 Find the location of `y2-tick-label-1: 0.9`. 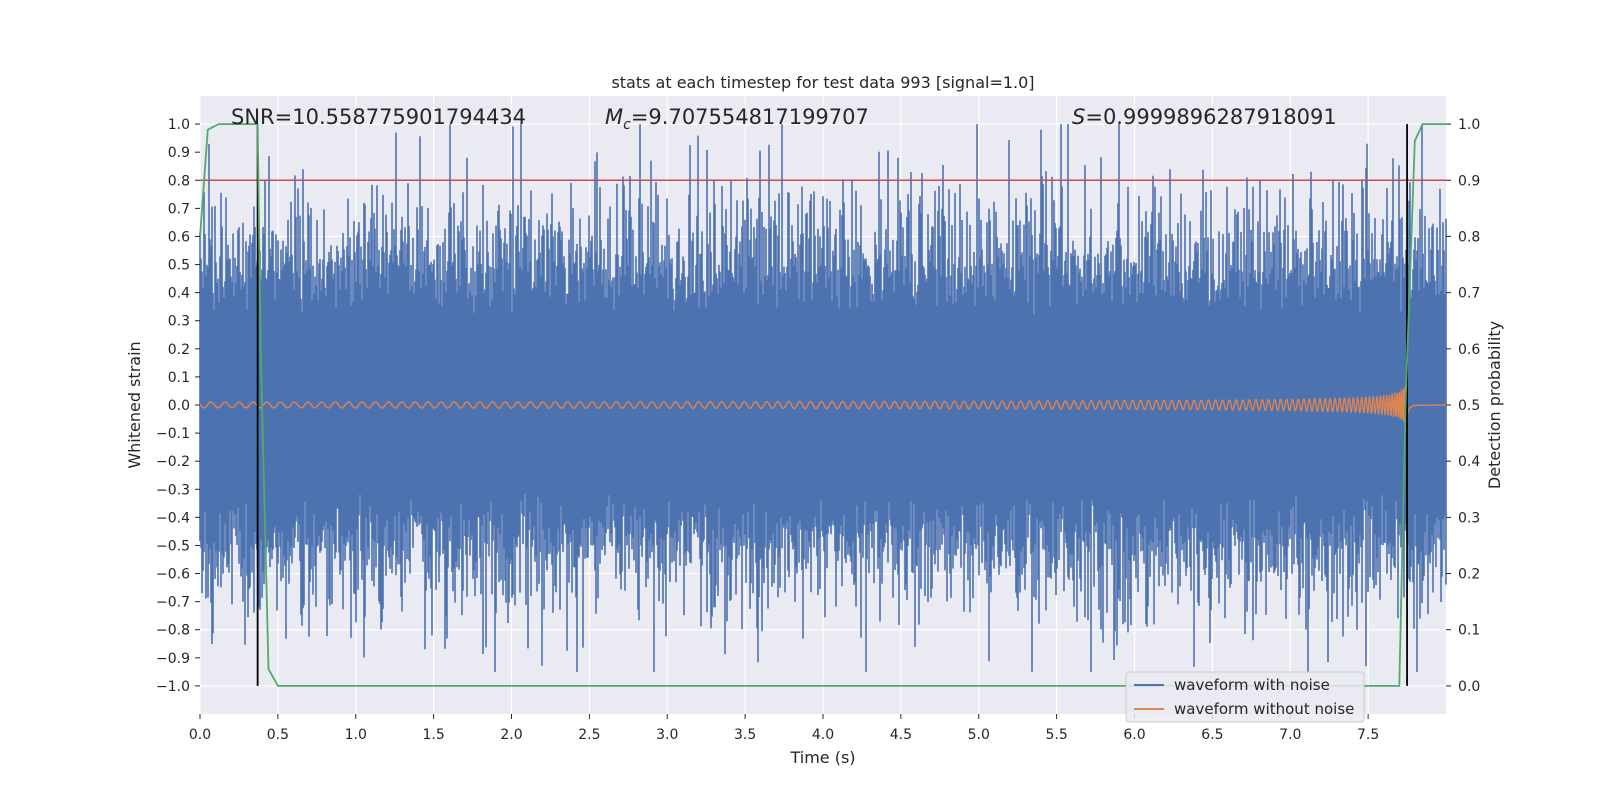

y2-tick-label-1: 0.9 is located at coordinates (1469, 181).